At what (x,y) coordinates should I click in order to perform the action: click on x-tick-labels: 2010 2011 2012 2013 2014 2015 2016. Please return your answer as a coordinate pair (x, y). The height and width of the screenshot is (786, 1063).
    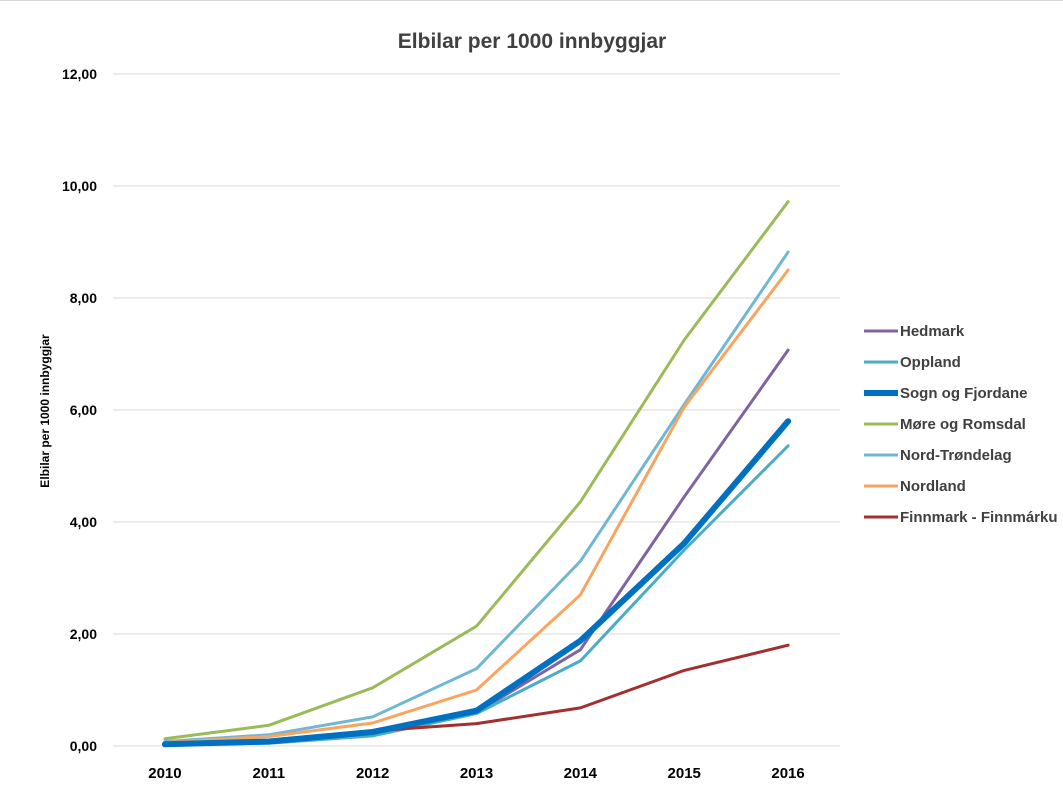
    Looking at the image, I should click on (476, 773).